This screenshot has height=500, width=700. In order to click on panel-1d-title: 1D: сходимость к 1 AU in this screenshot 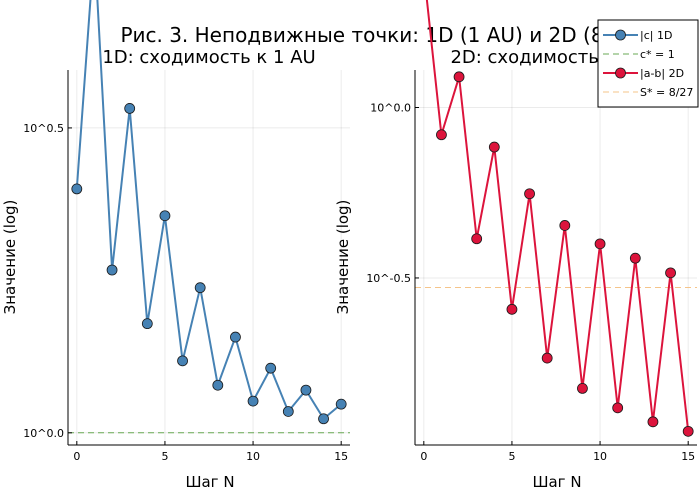, I will do `click(208, 57)`.